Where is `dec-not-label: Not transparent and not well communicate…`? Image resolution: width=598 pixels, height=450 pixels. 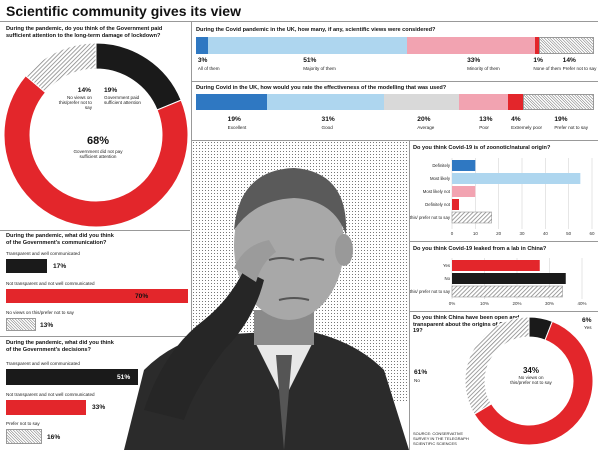 dec-not-label: Not transparent and not well communicate… is located at coordinates (50, 394).